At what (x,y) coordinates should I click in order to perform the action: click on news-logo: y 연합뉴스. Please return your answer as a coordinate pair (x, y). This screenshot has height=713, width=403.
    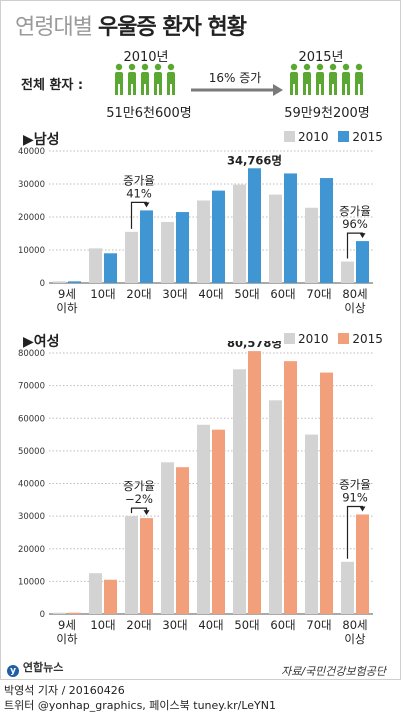
    Looking at the image, I should click on (35, 668).